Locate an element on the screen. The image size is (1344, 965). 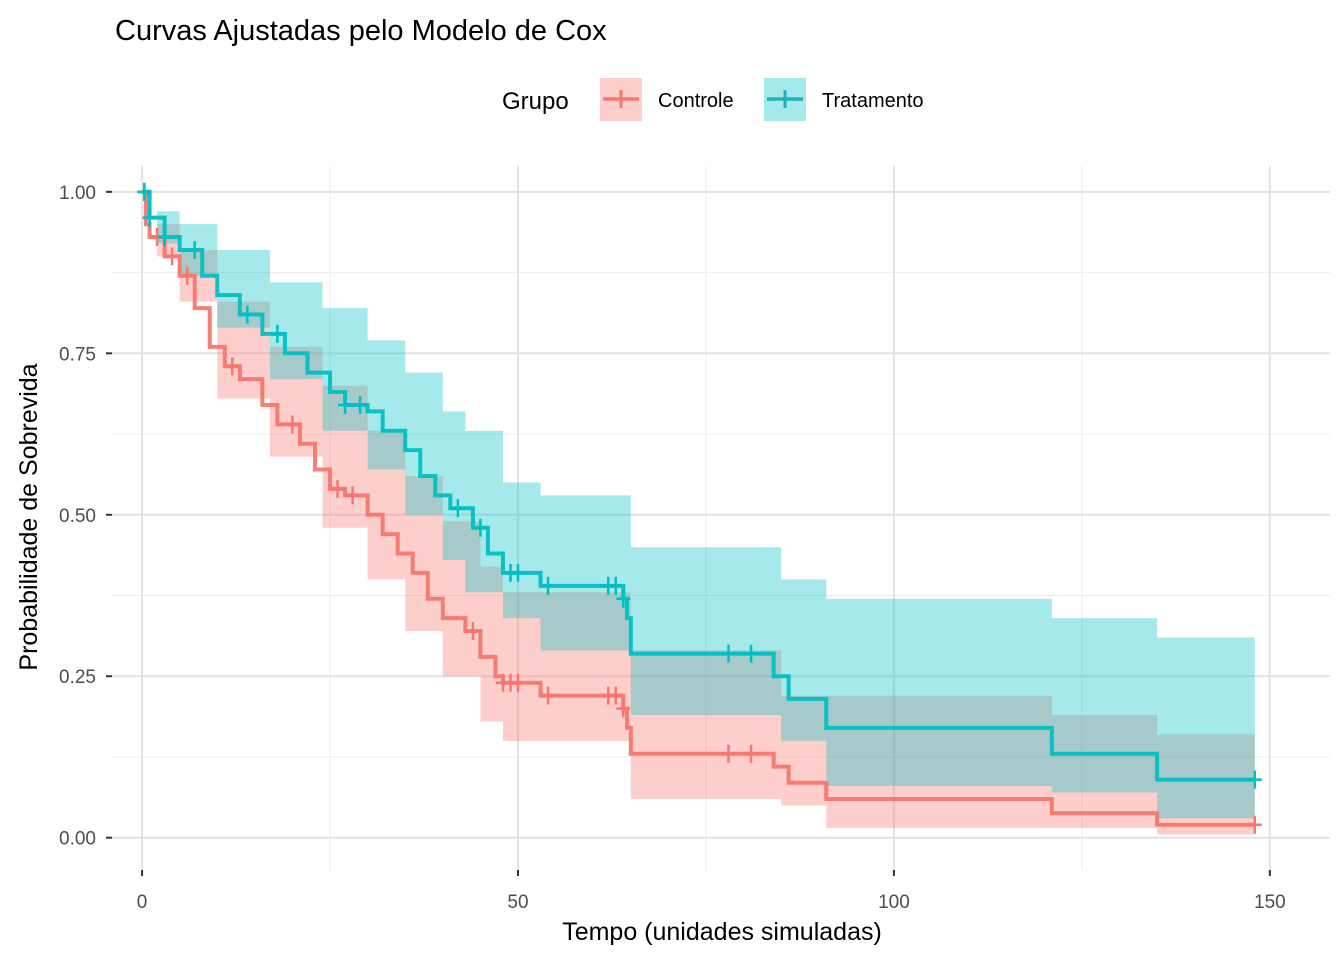
legend-controle: Controle is located at coordinates (667, 99).